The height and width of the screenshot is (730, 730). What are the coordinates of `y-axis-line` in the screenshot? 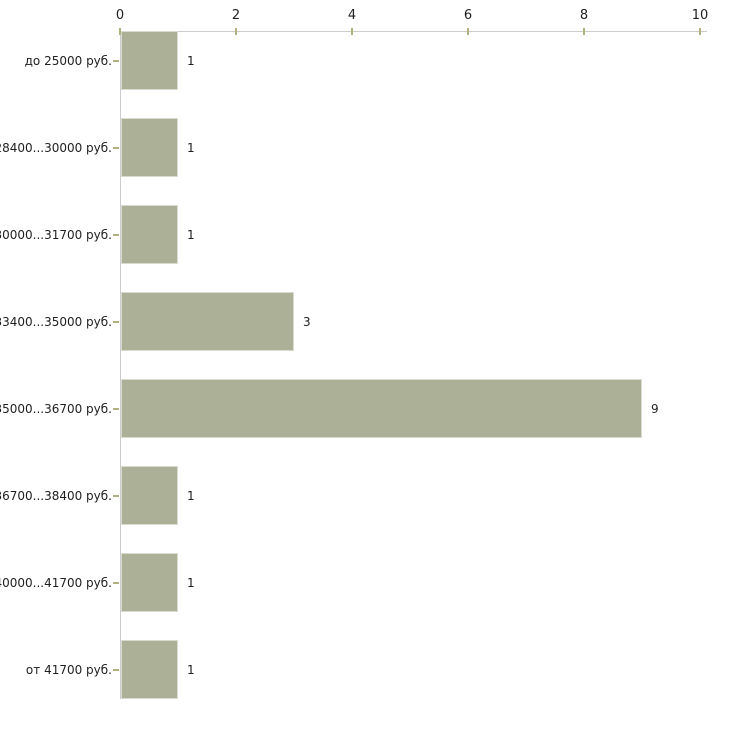 It's located at (120, 365).